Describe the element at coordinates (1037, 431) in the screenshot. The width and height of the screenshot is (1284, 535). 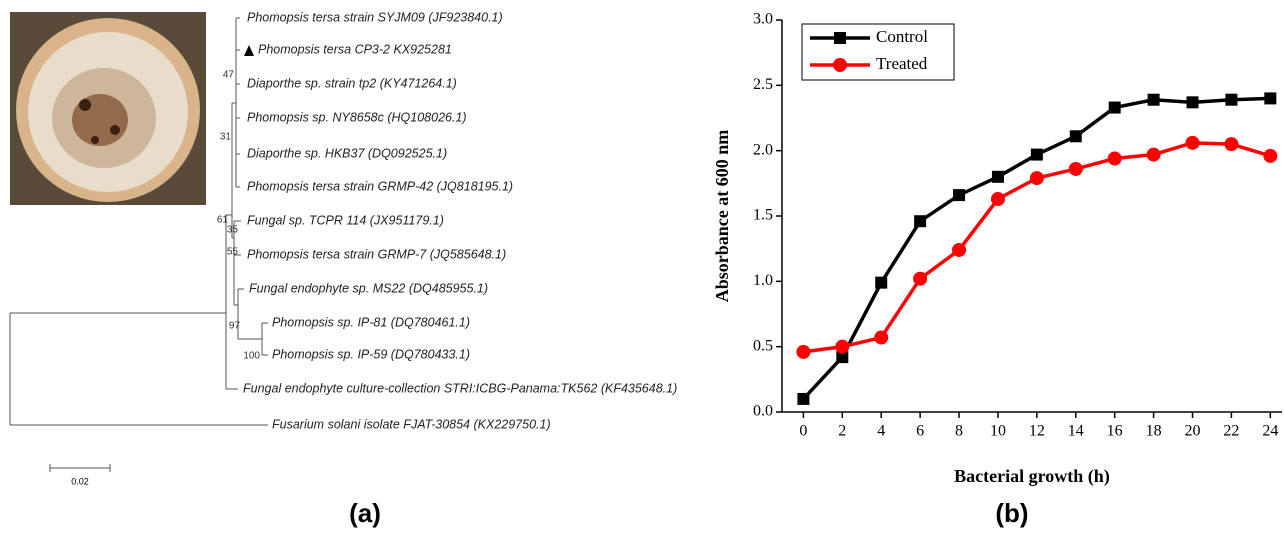
I see `x-tick-label: 12` at that location.